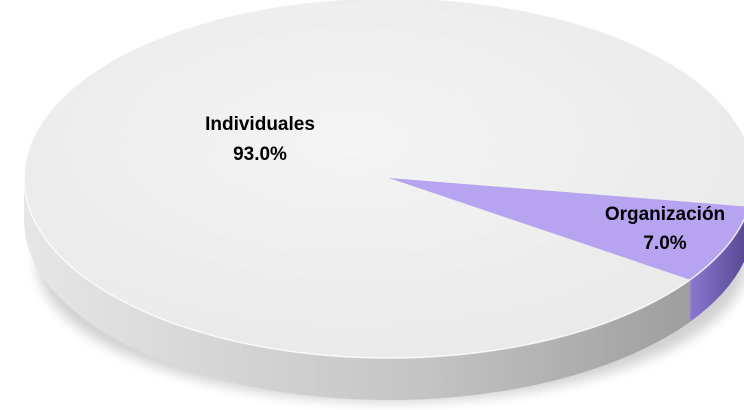  I want to click on pie-slice-organizacion, so click(566, 229).